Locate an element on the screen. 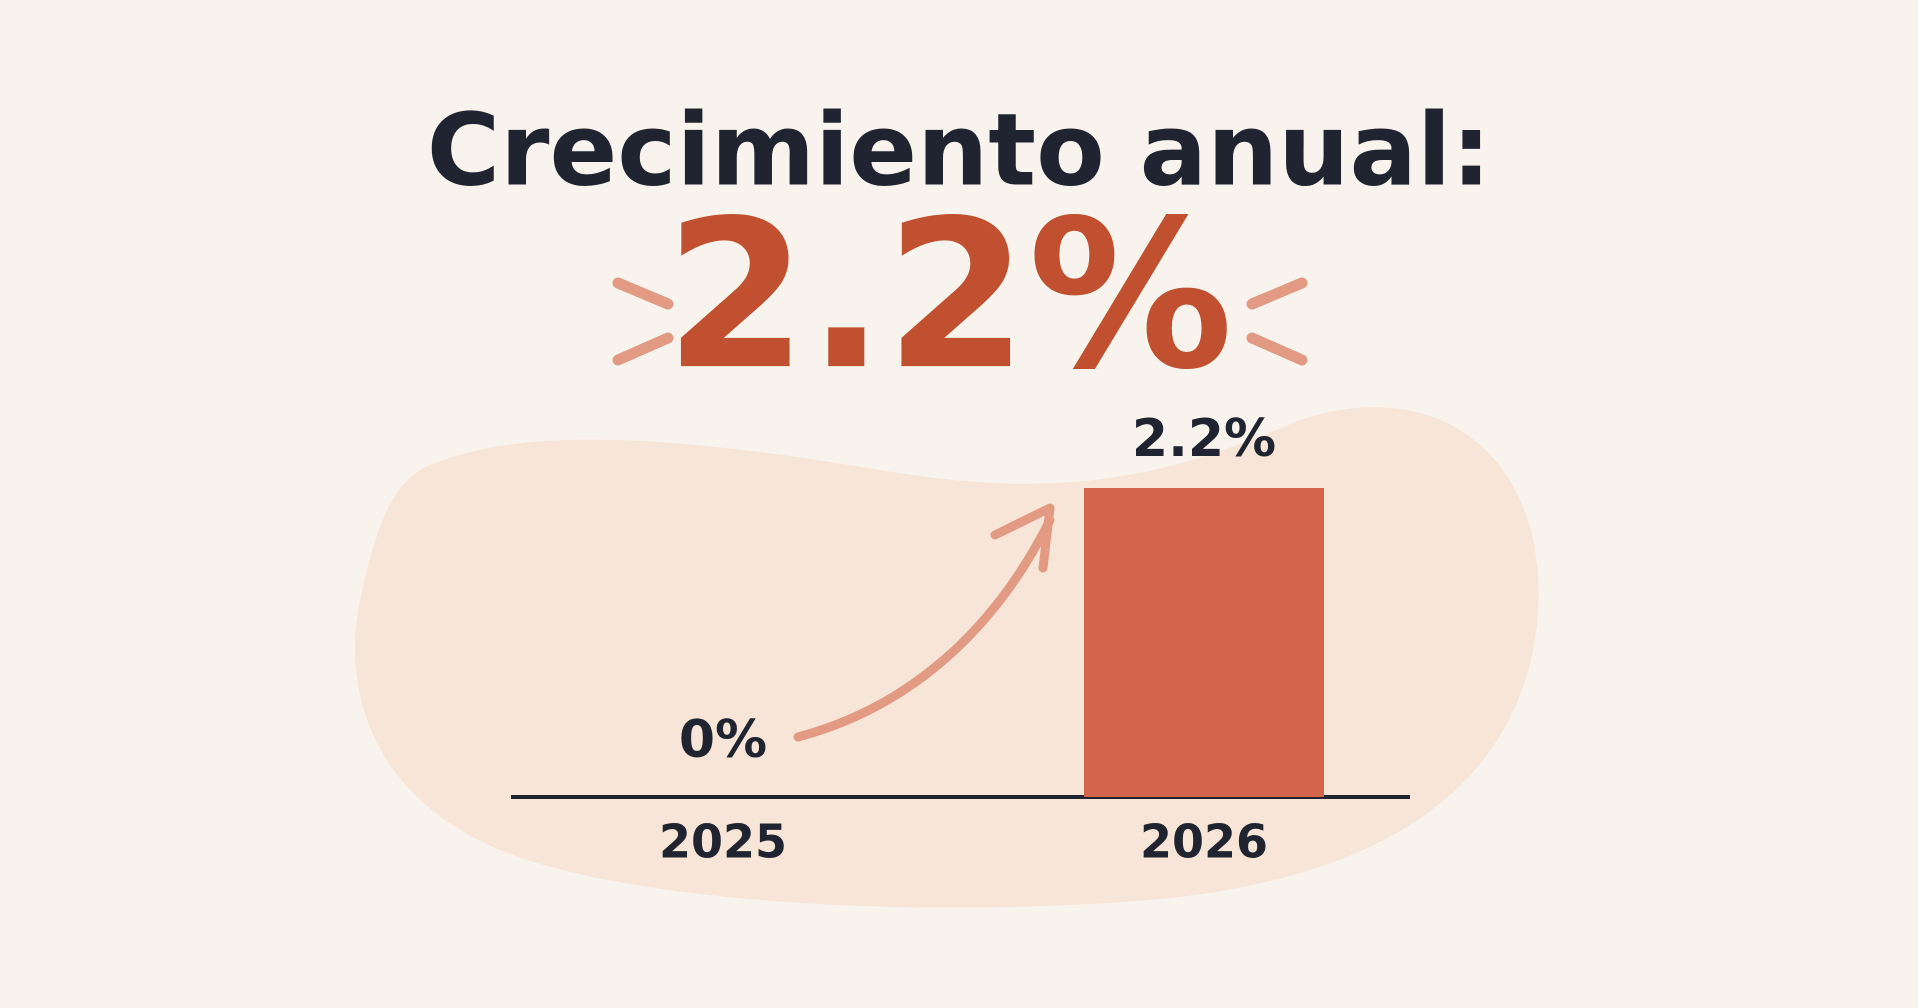 This screenshot has width=1918, height=1008. x-tick-label: 2025 is located at coordinates (723, 842).